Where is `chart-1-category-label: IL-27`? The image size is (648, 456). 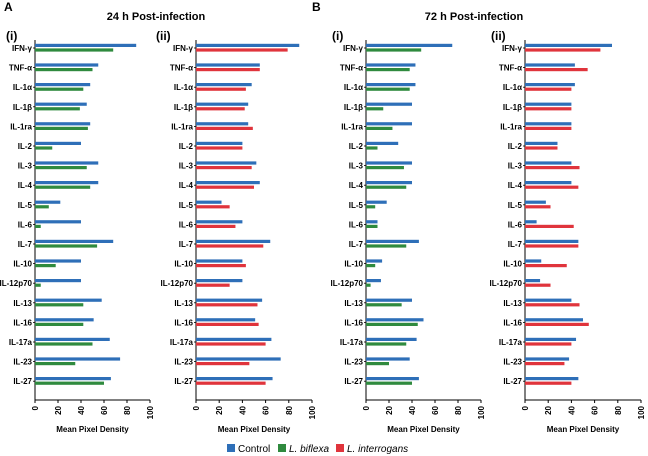
chart-1-category-label: IL-27 is located at coordinates (183, 381).